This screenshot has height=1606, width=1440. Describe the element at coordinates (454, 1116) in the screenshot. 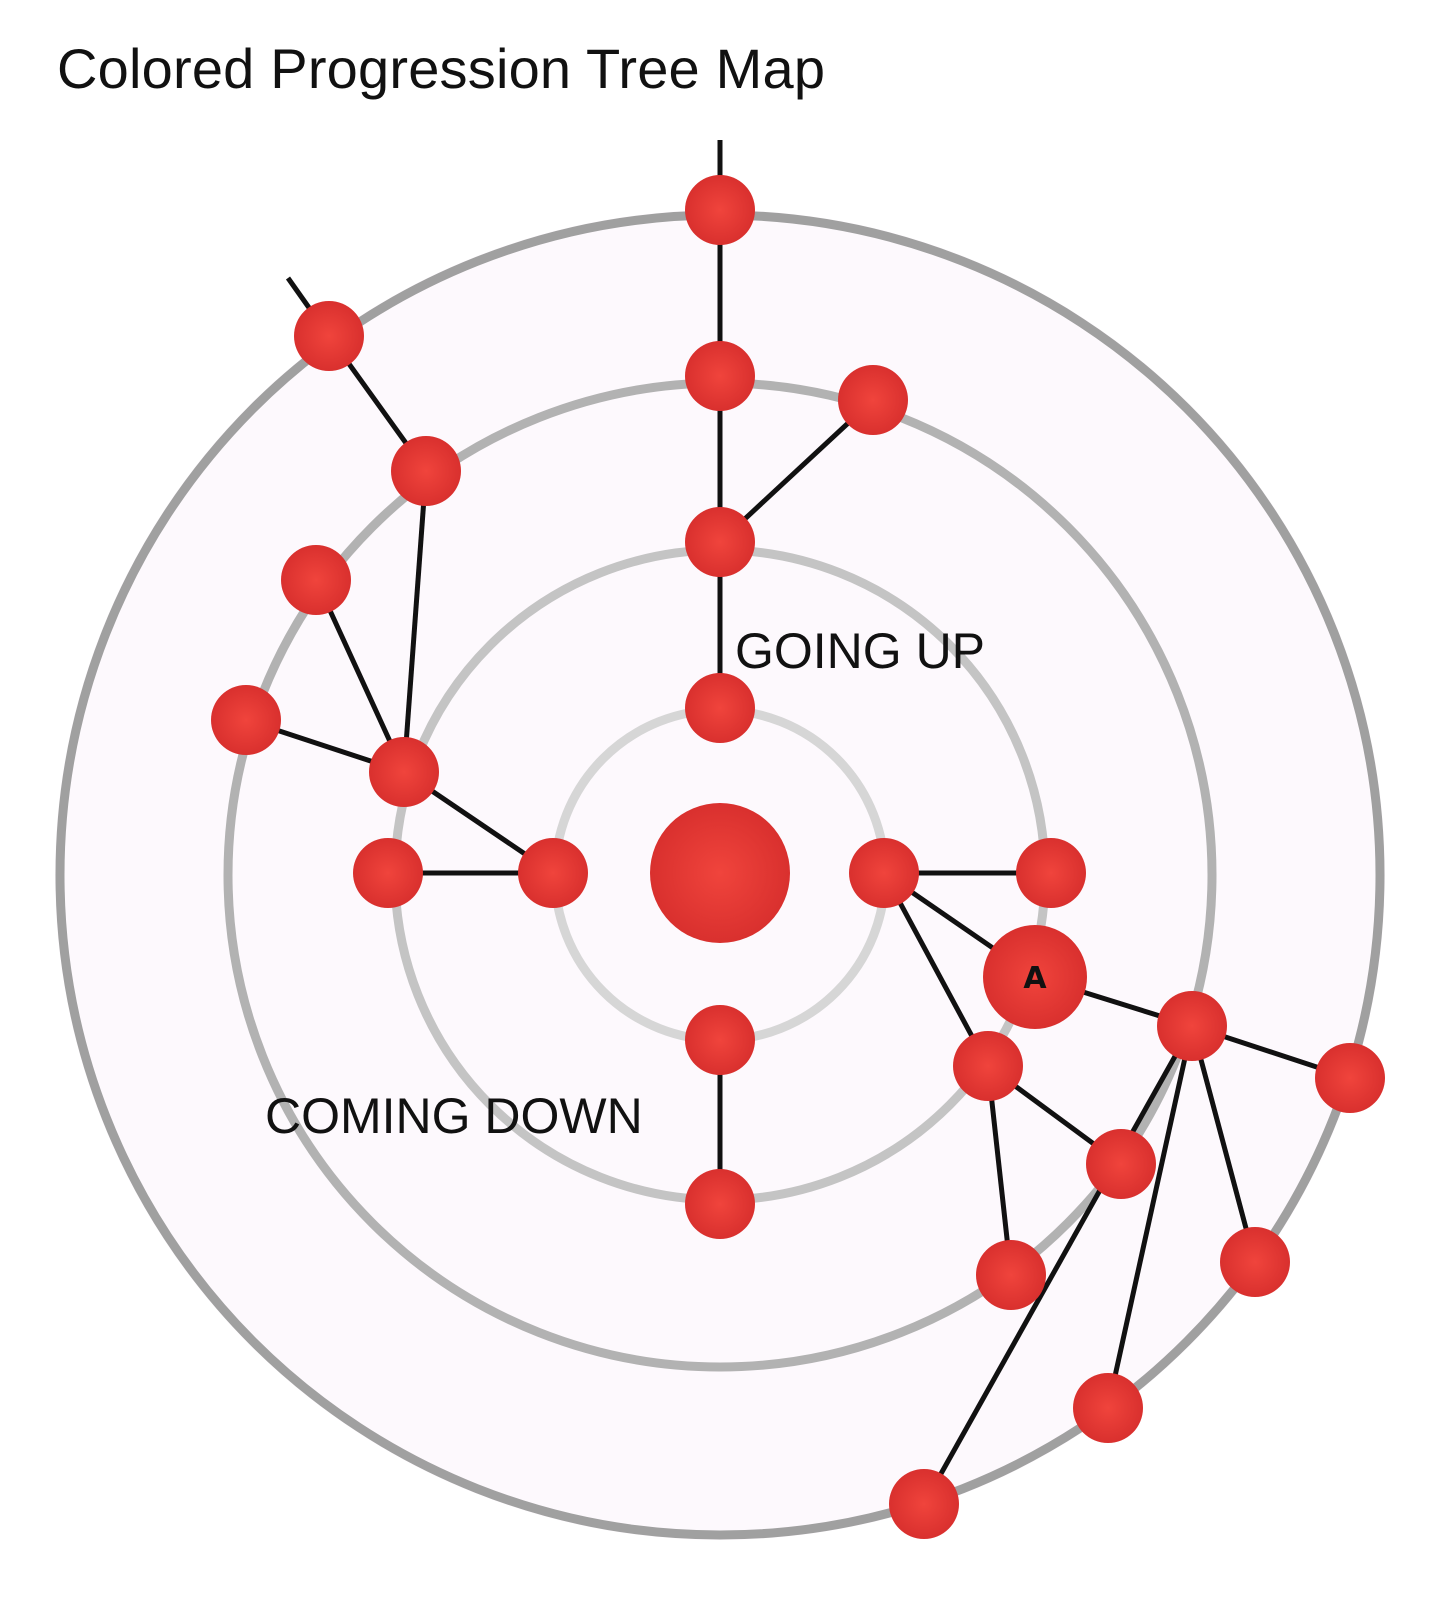

I see `coming-down-label: COMING DOWN` at that location.